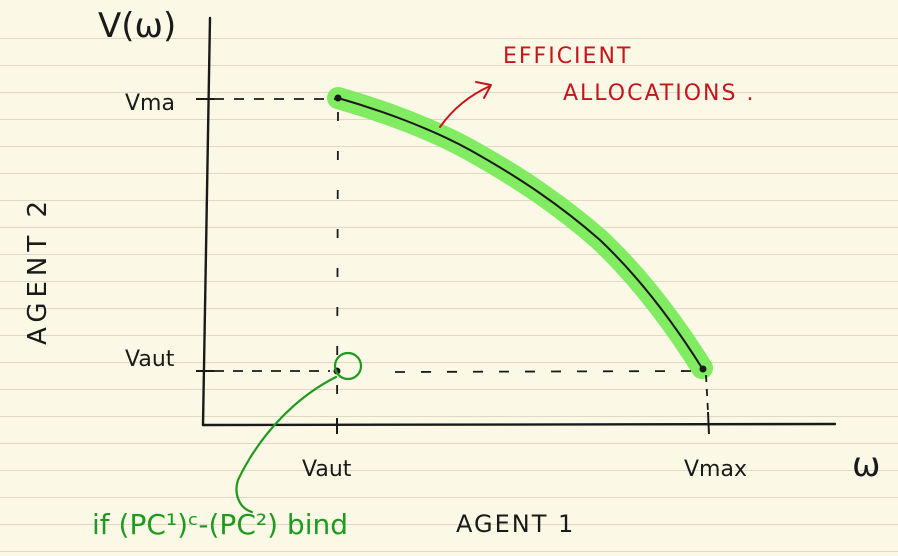 The image size is (898, 556). What do you see at coordinates (137, 26) in the screenshot?
I see `y-axis-title: V(ω)` at bounding box center [137, 26].